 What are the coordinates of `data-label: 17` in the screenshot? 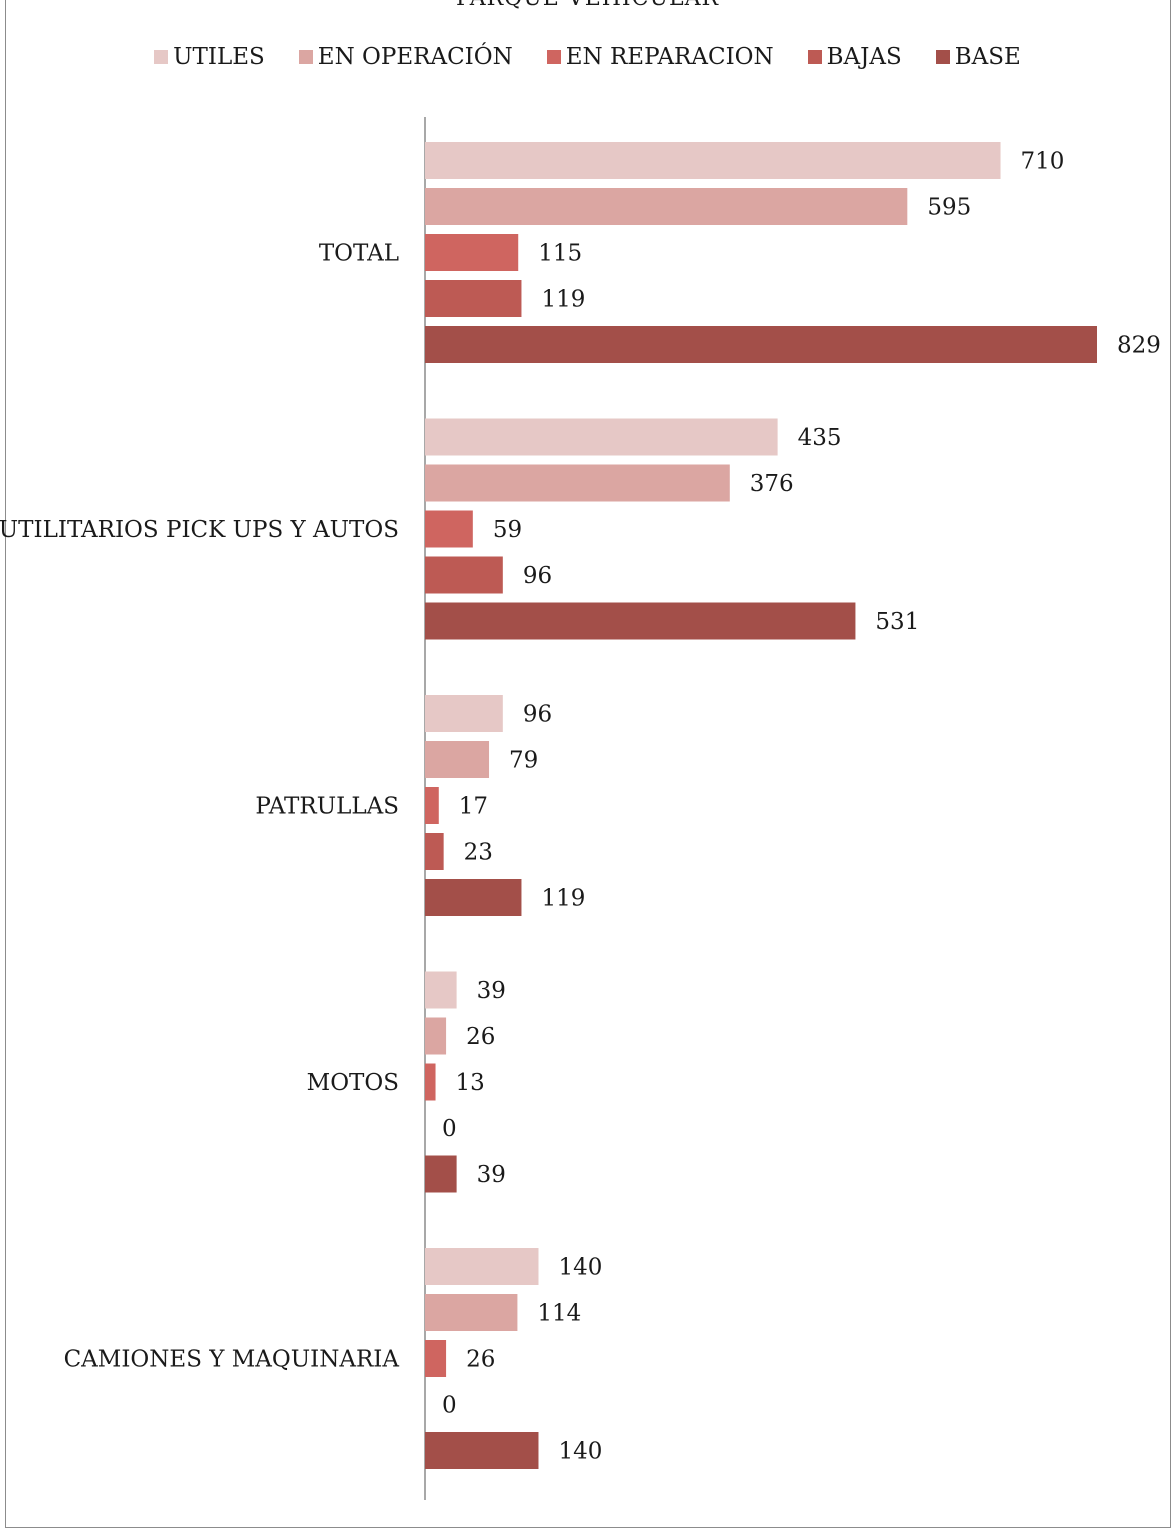 It's located at (473, 807).